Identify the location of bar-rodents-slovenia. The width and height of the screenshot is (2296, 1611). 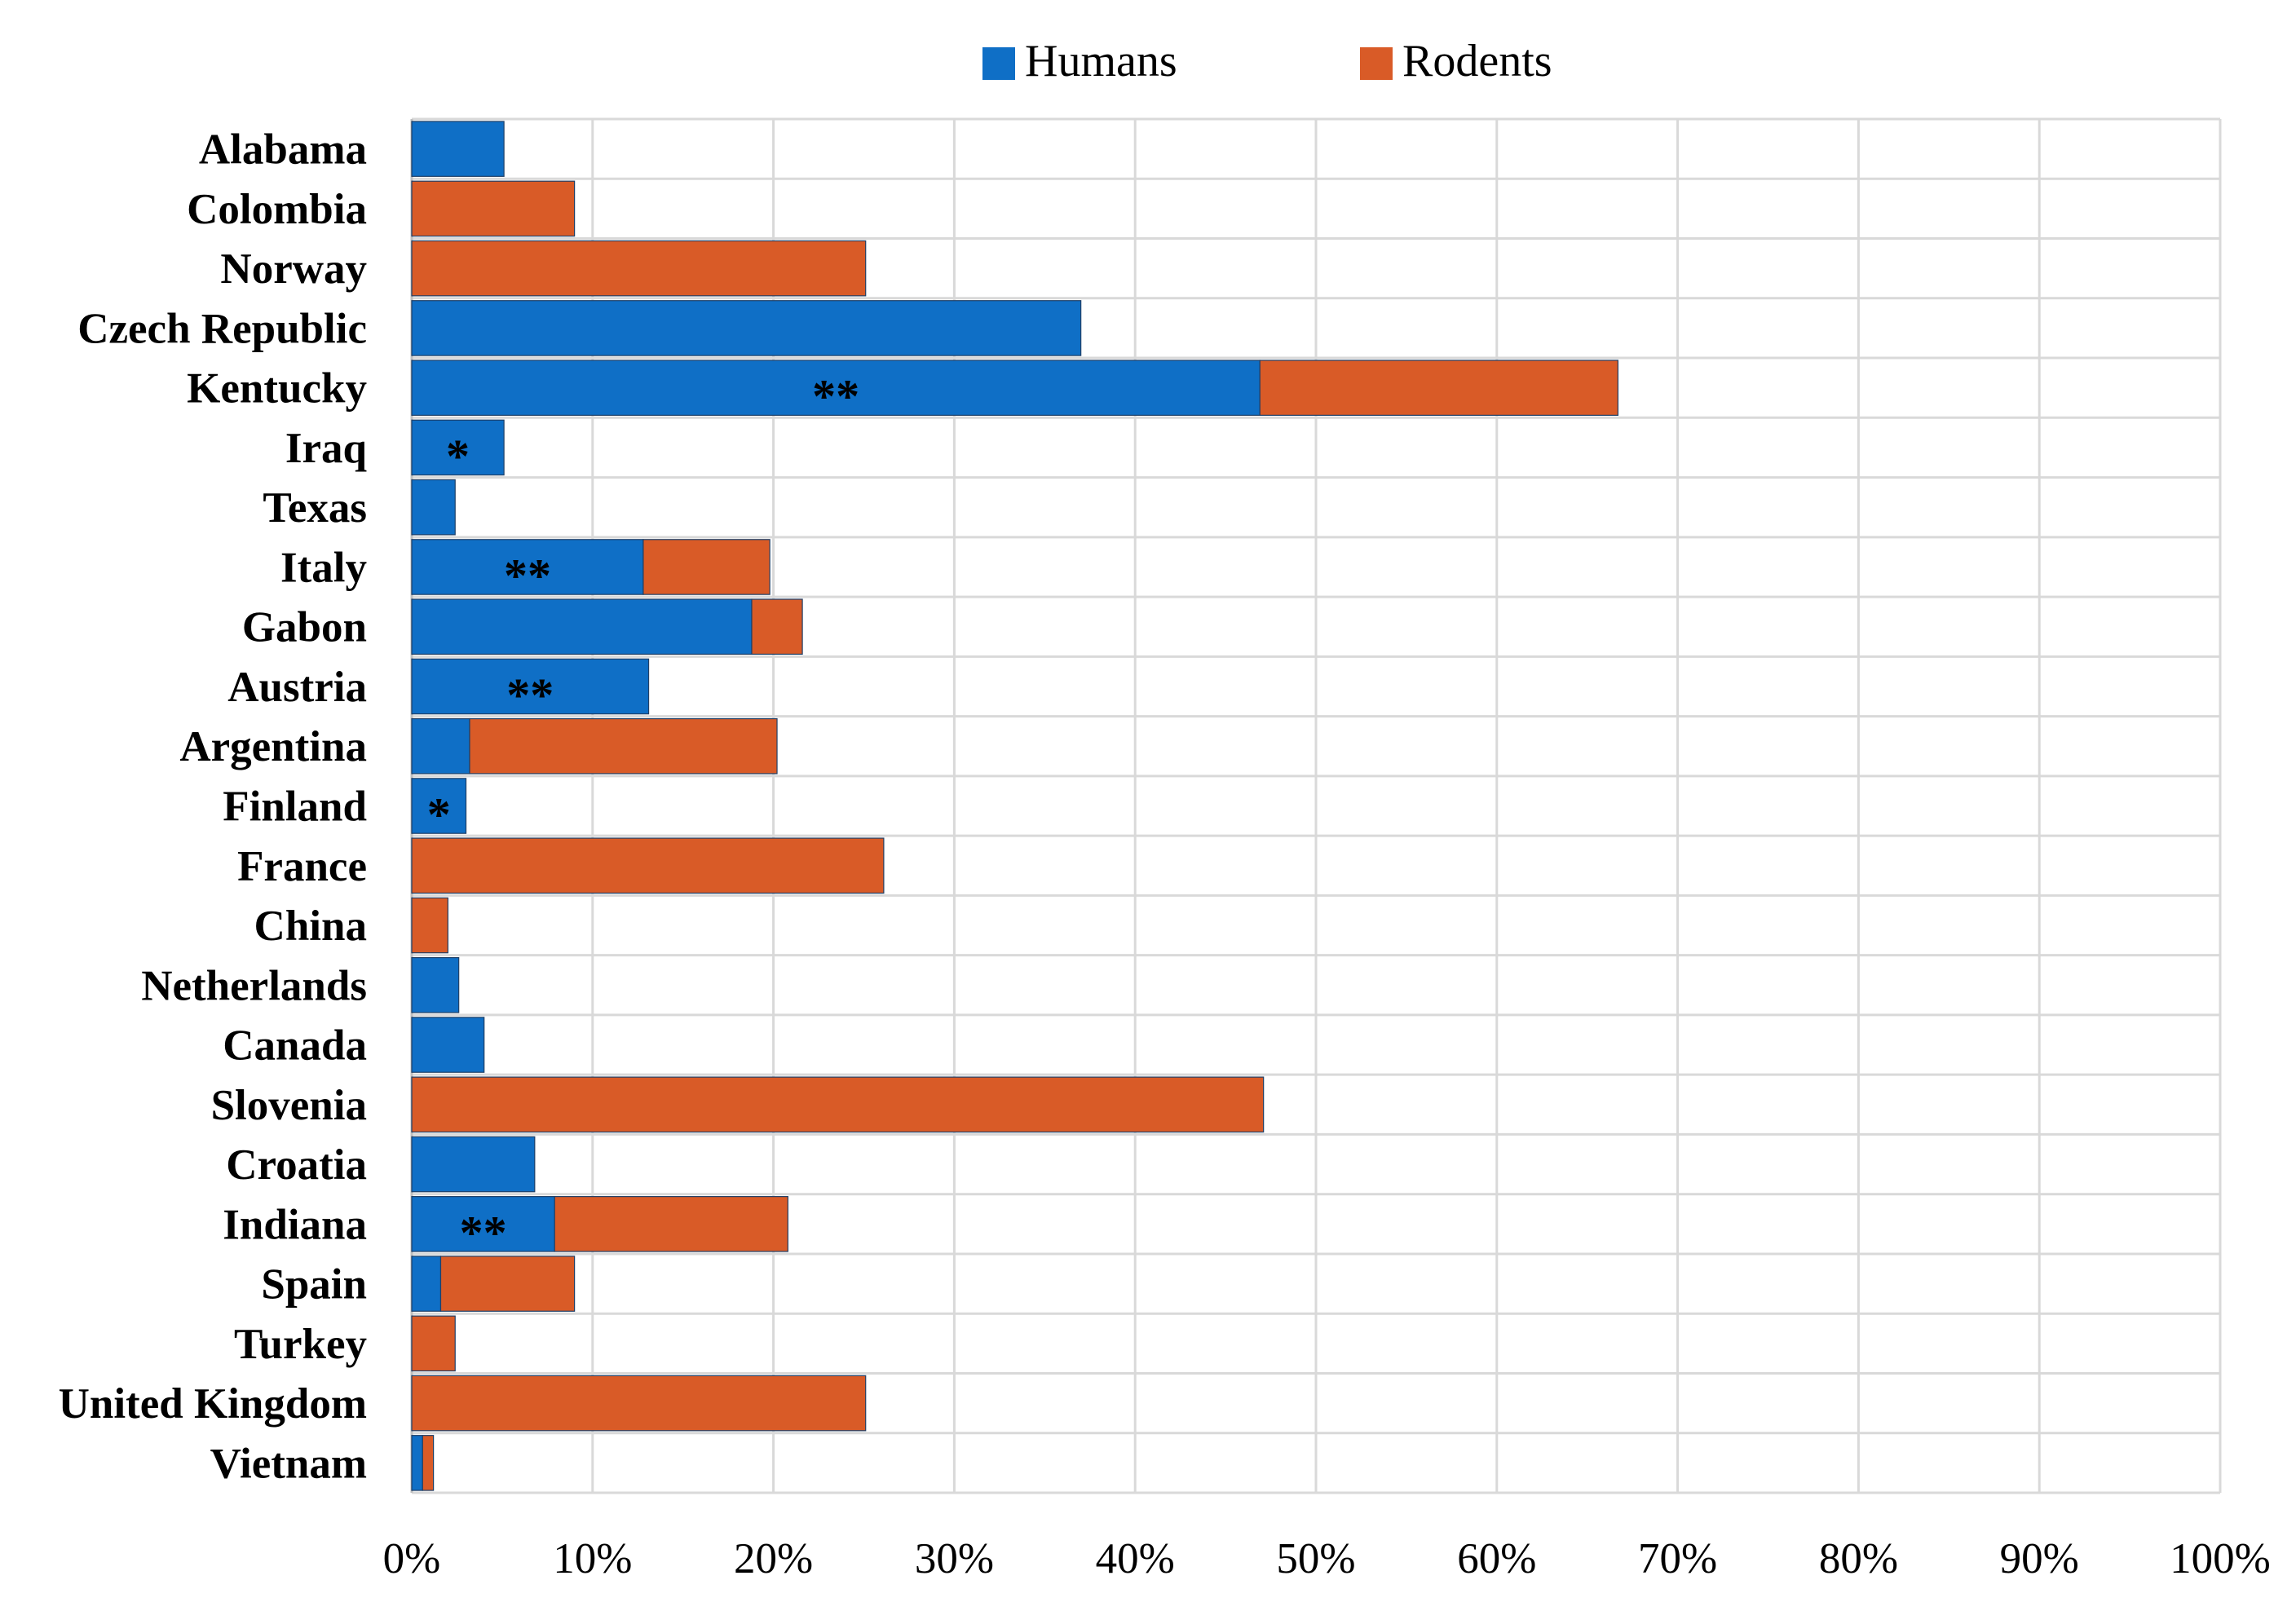
(838, 1104).